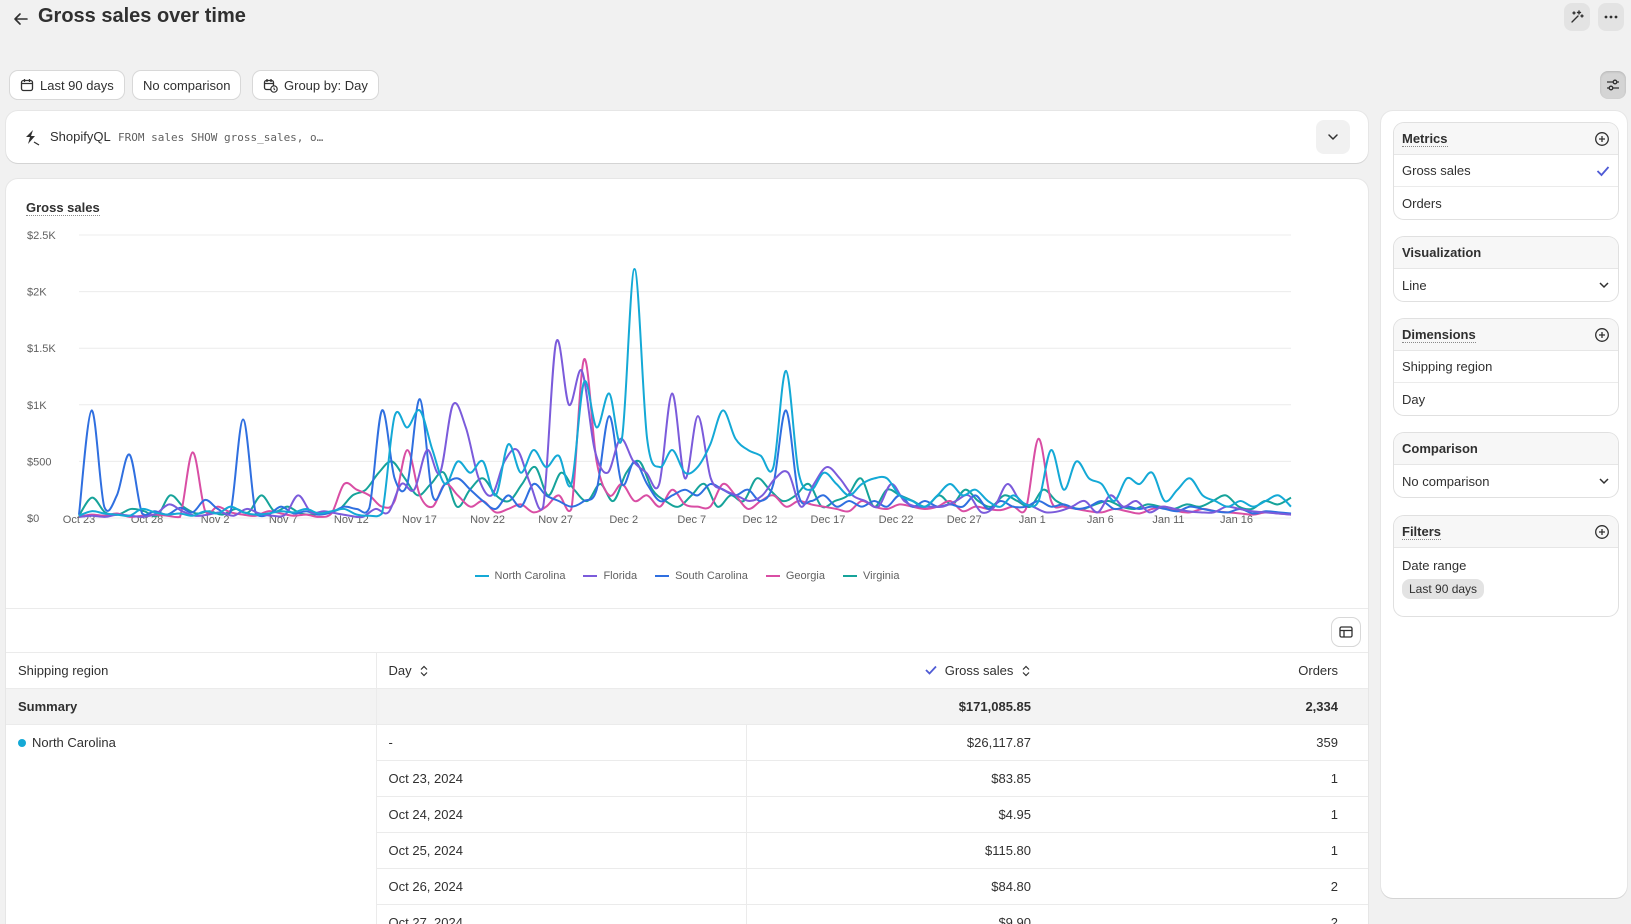  I want to click on y-tick-label: $2K, so click(37, 293).